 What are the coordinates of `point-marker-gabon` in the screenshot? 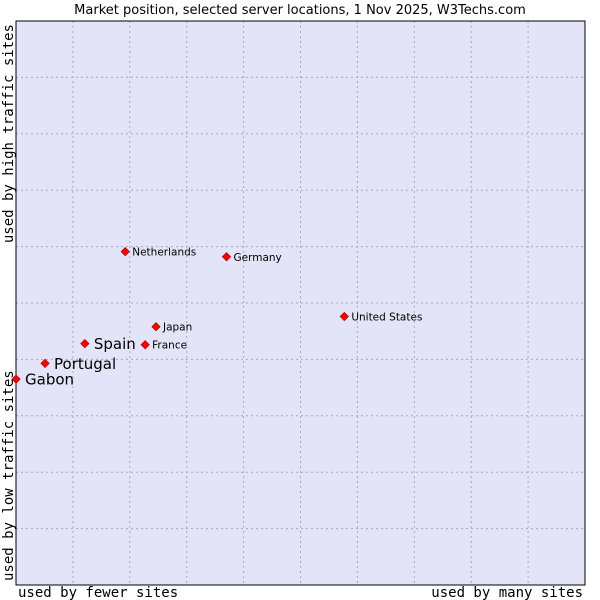 It's located at (16, 379).